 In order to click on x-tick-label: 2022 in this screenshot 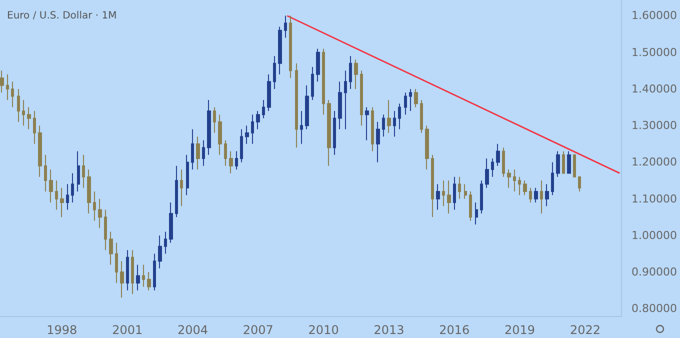, I will do `click(585, 330)`.